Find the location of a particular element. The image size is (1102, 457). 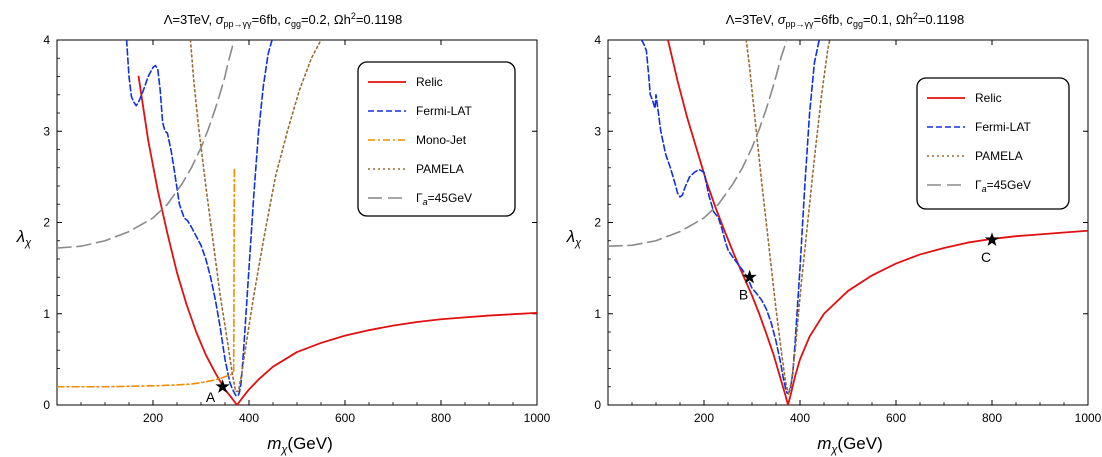

marker-label-a: A is located at coordinates (211, 397).